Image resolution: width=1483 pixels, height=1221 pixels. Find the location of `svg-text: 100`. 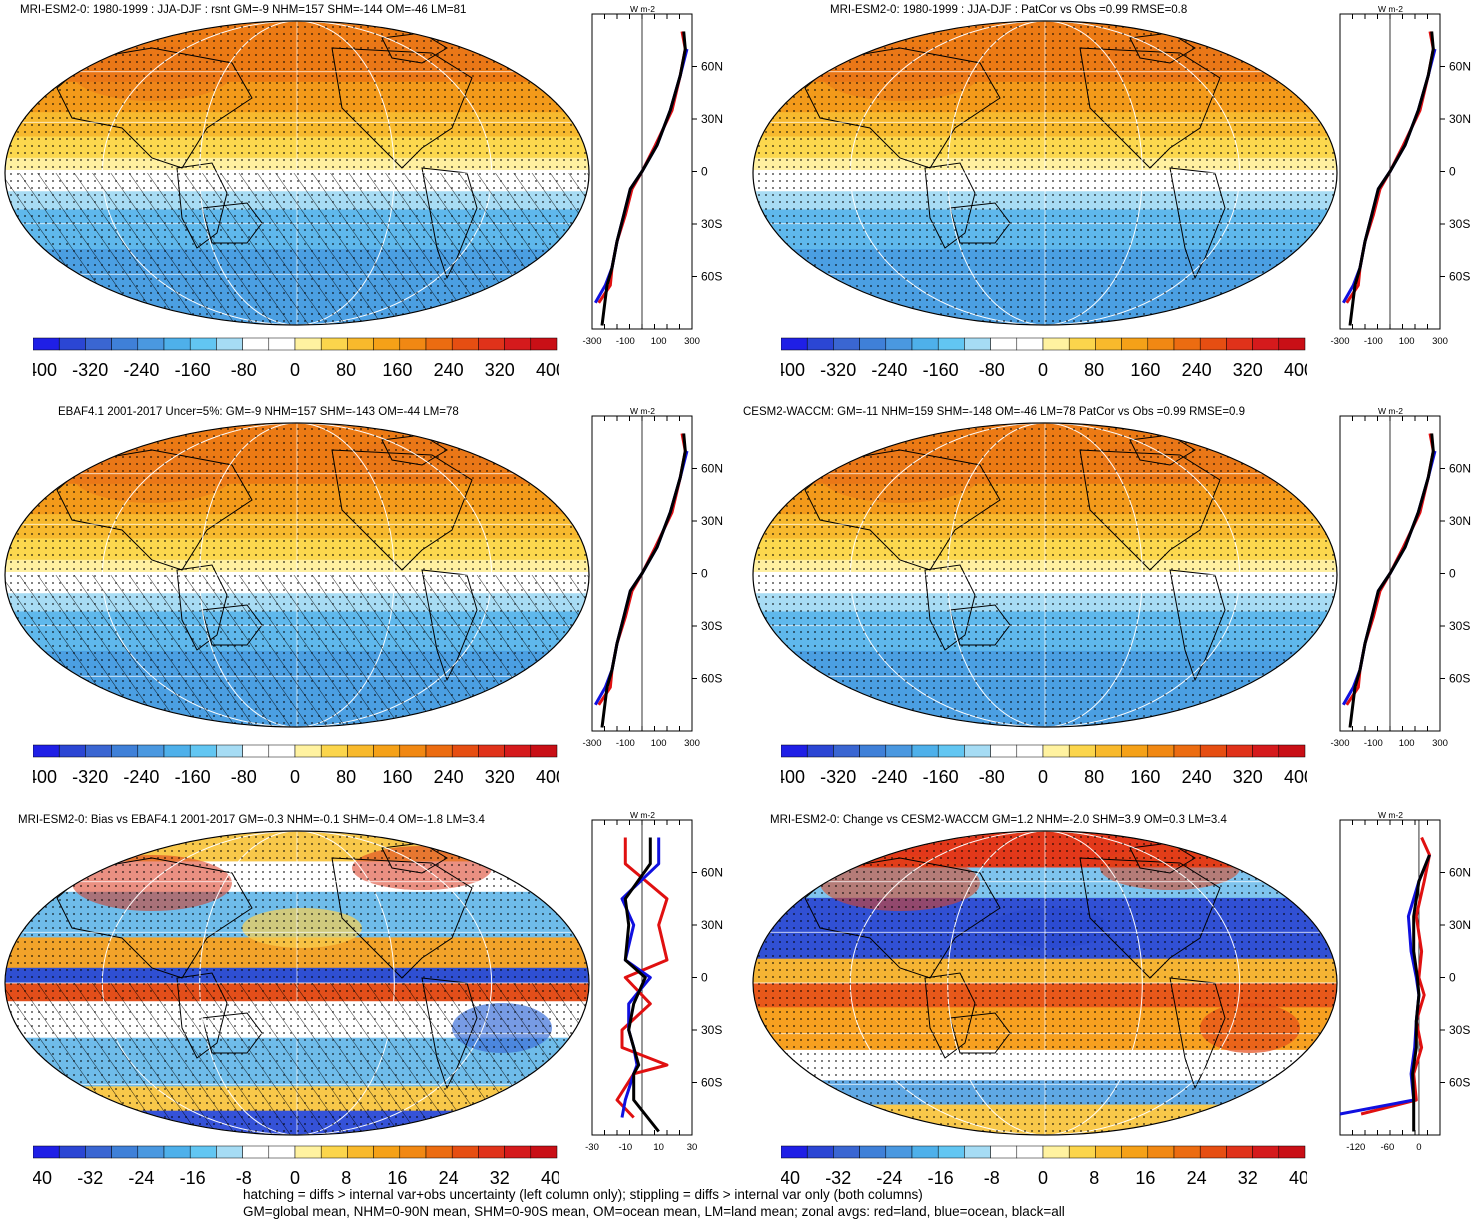

svg-text: 100 is located at coordinates (659, 743).